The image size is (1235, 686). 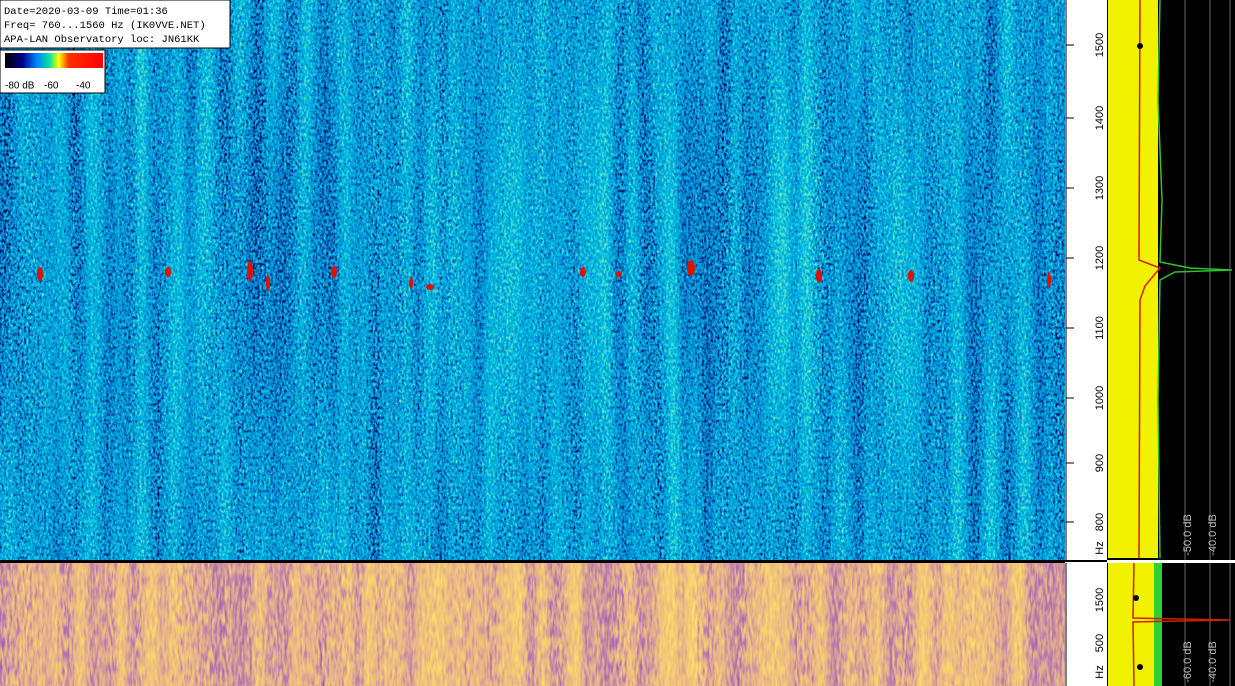 I want to click on info-line: Date=2020-03-09 Time=01:36, so click(x=86, y=12).